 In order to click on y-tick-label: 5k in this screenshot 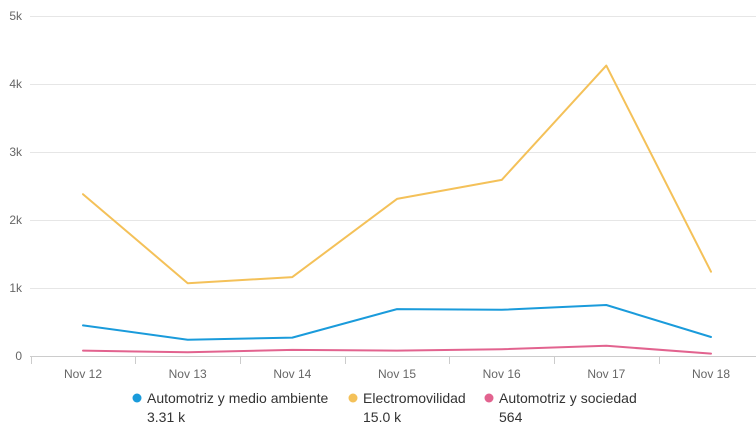, I will do `click(16, 16)`.